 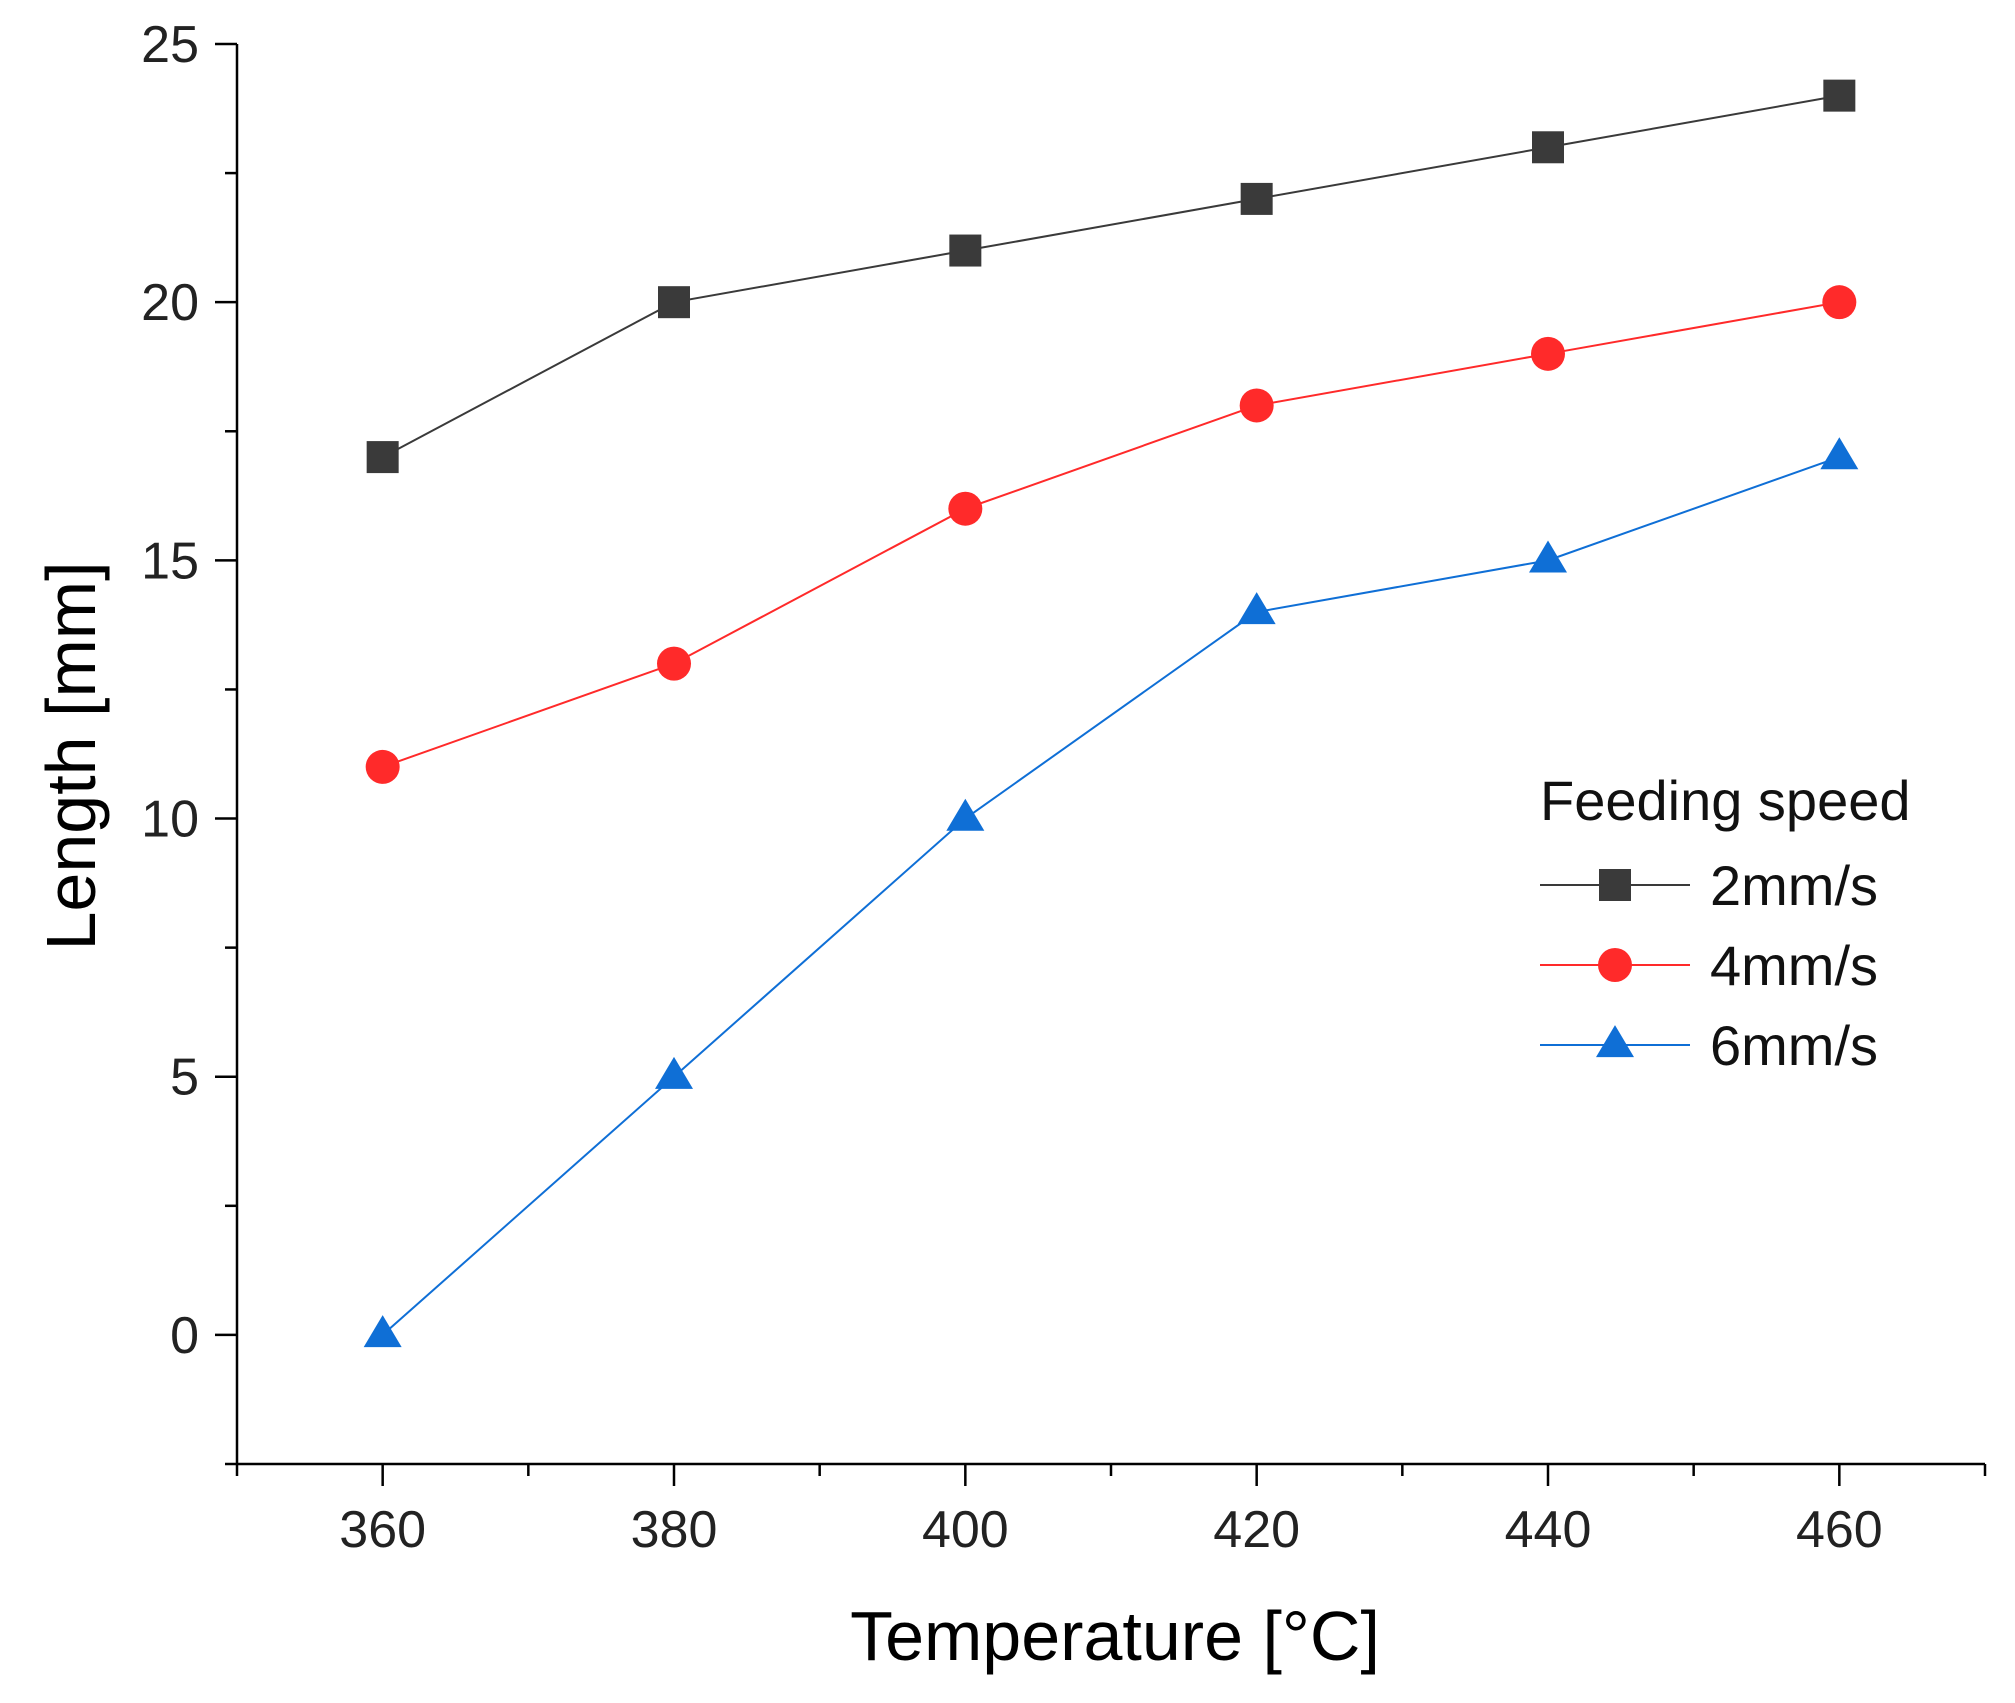 What do you see at coordinates (170, 45) in the screenshot?
I see `y-tick-label: 25` at bounding box center [170, 45].